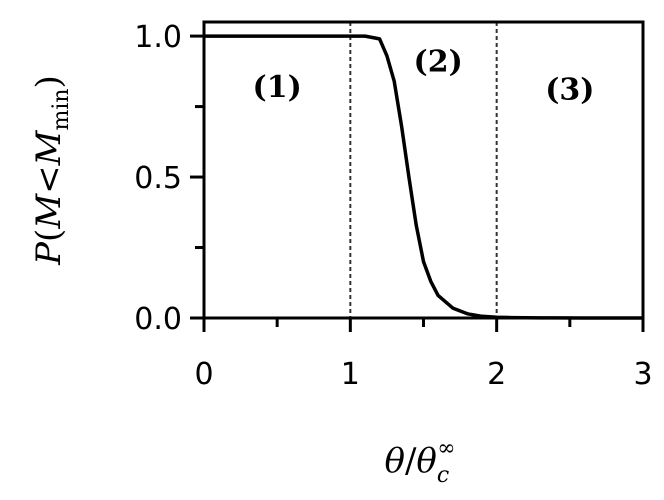 Image resolution: width=664 pixels, height=500 pixels. What do you see at coordinates (569, 90) in the screenshot?
I see `region-label: (3)` at bounding box center [569, 90].